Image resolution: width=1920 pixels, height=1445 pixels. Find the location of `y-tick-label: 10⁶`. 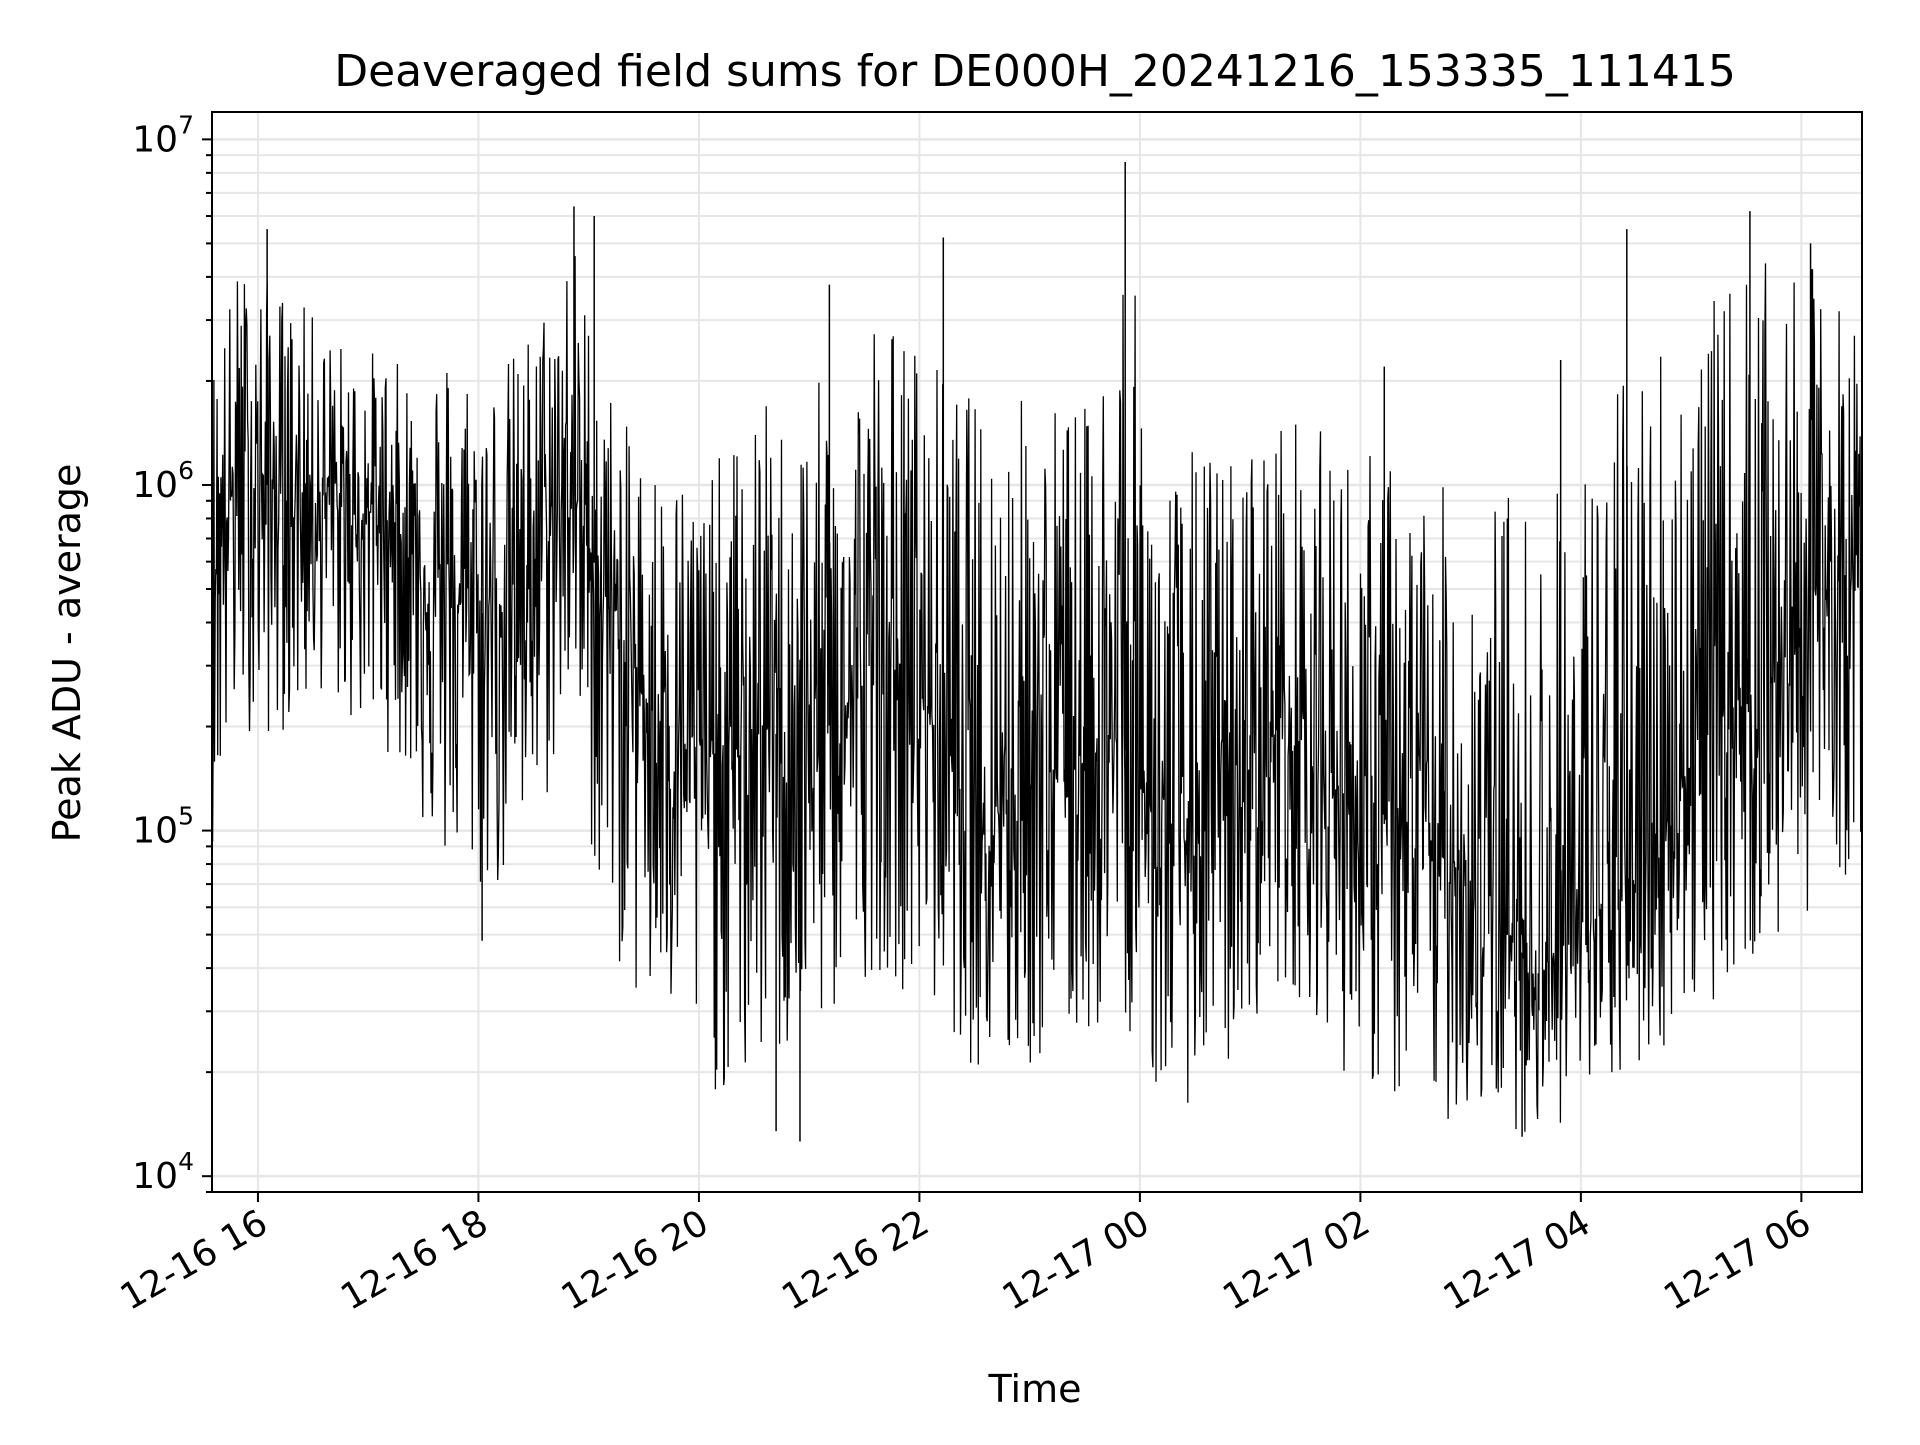

y-tick-label: 10⁶ is located at coordinates (163, 481).